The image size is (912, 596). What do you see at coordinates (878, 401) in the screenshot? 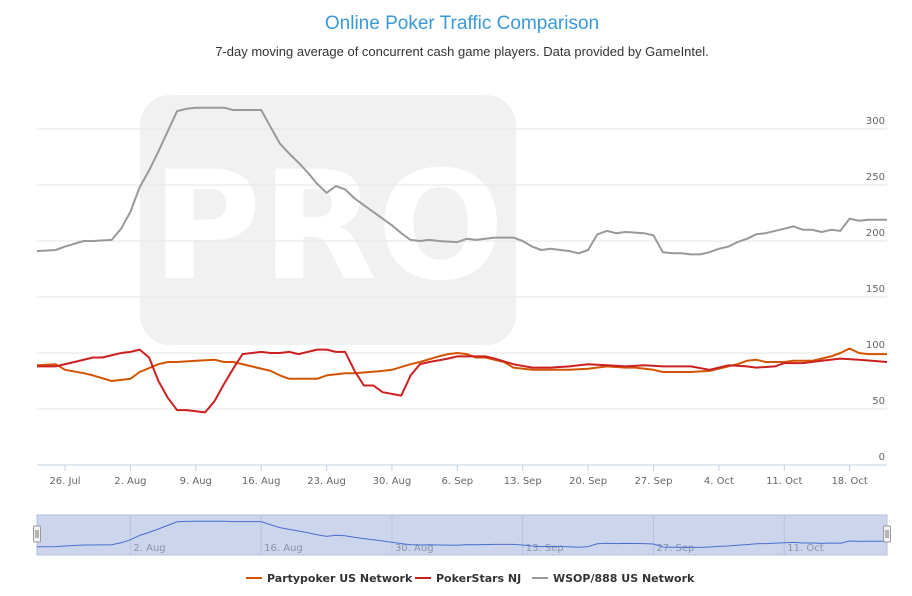
I see `y-tick-label: 50` at bounding box center [878, 401].